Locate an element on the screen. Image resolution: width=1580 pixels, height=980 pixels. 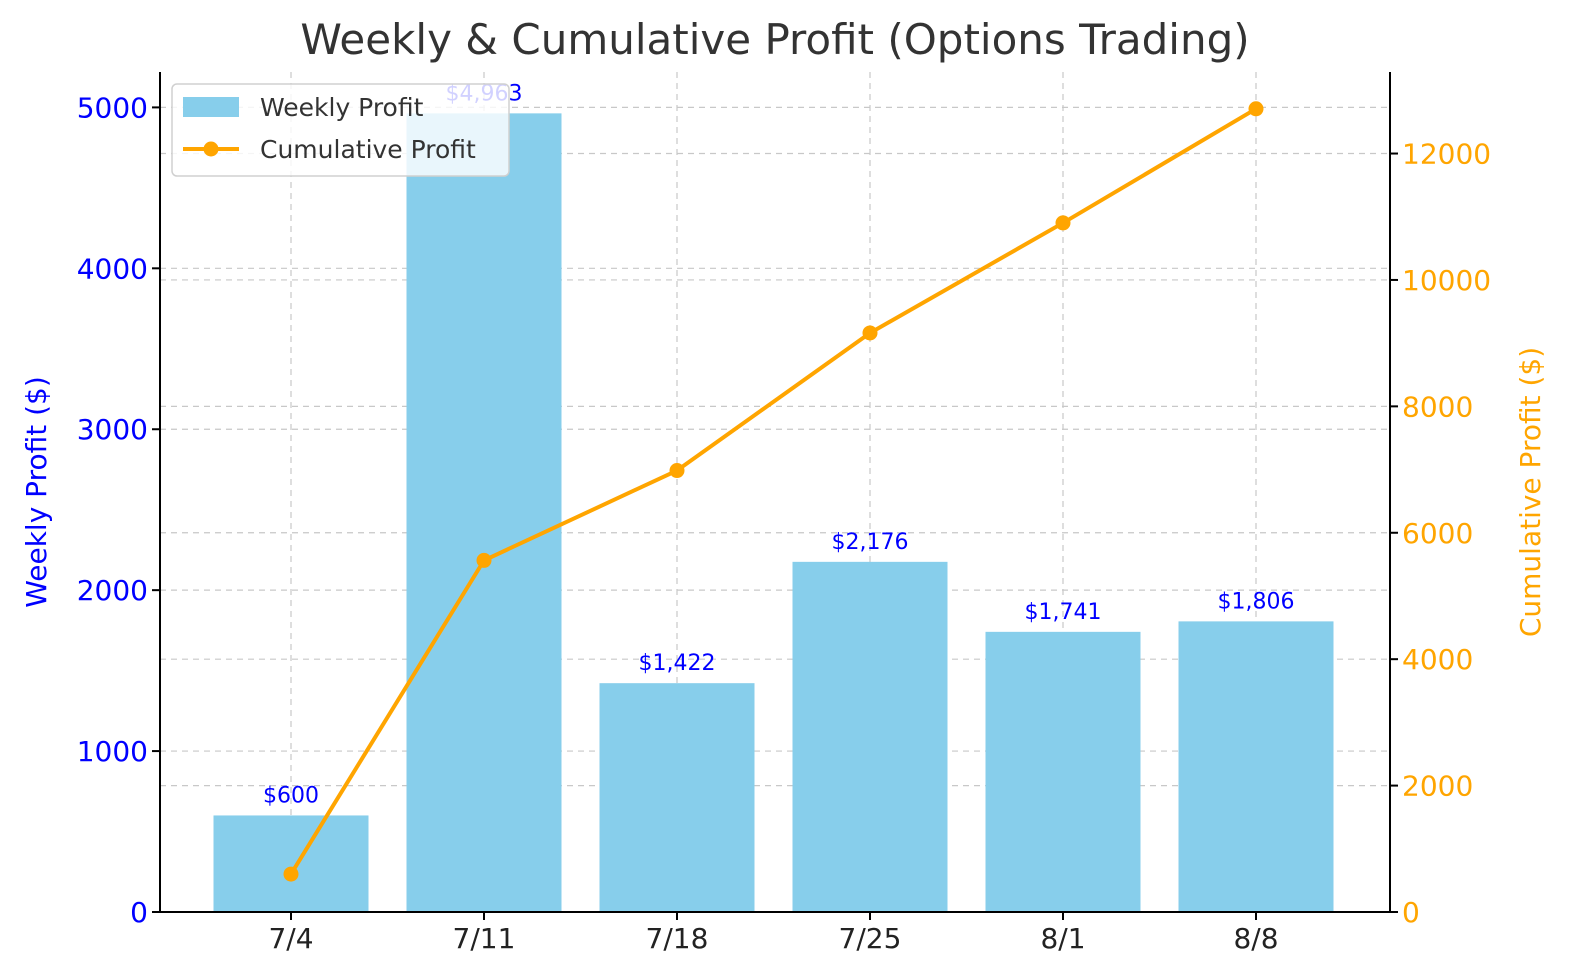
legend: Weekly Profit Cumulative Profit is located at coordinates (340, 130).